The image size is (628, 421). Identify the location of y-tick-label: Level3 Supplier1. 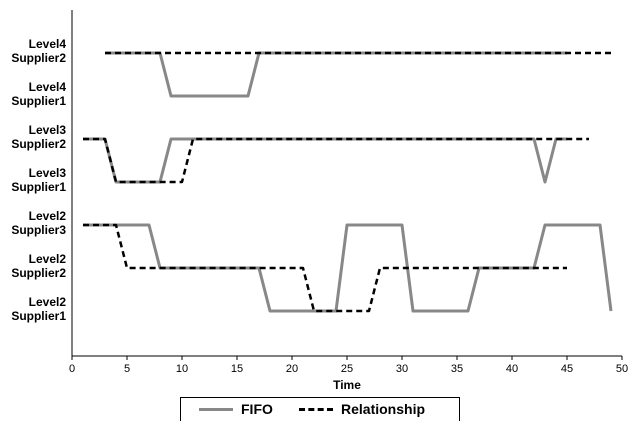
(38, 180).